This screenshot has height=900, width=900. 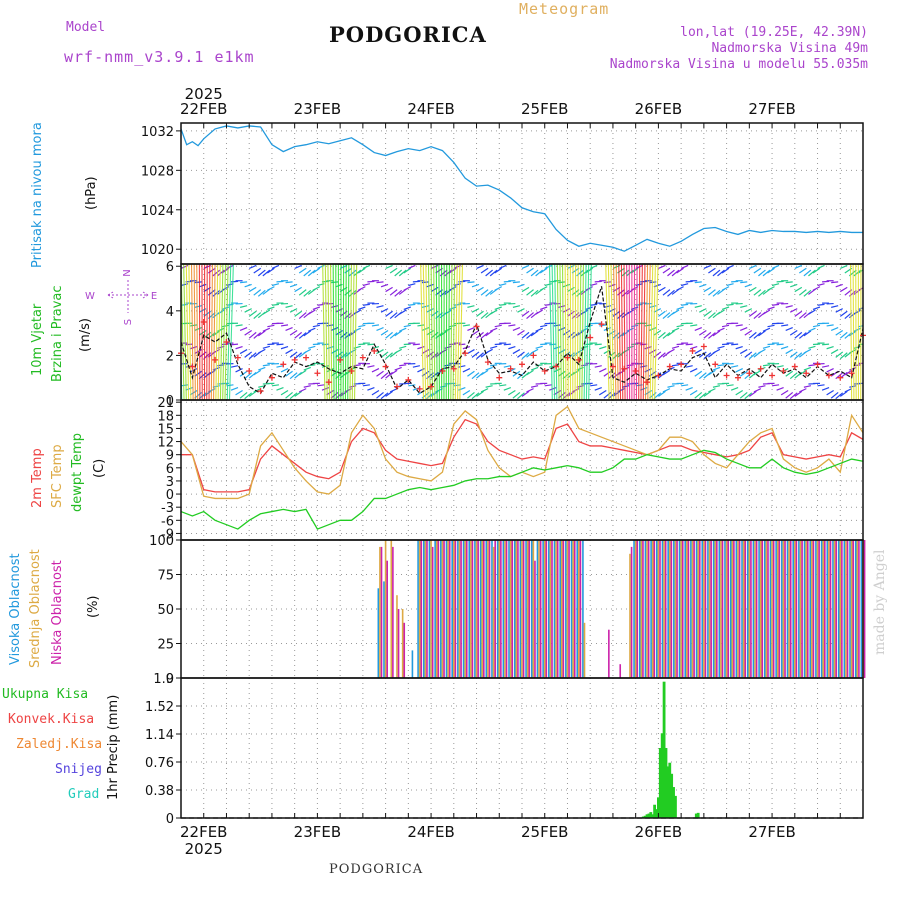 What do you see at coordinates (522, 455) in the screenshot?
I see `t2m-line` at bounding box center [522, 455].